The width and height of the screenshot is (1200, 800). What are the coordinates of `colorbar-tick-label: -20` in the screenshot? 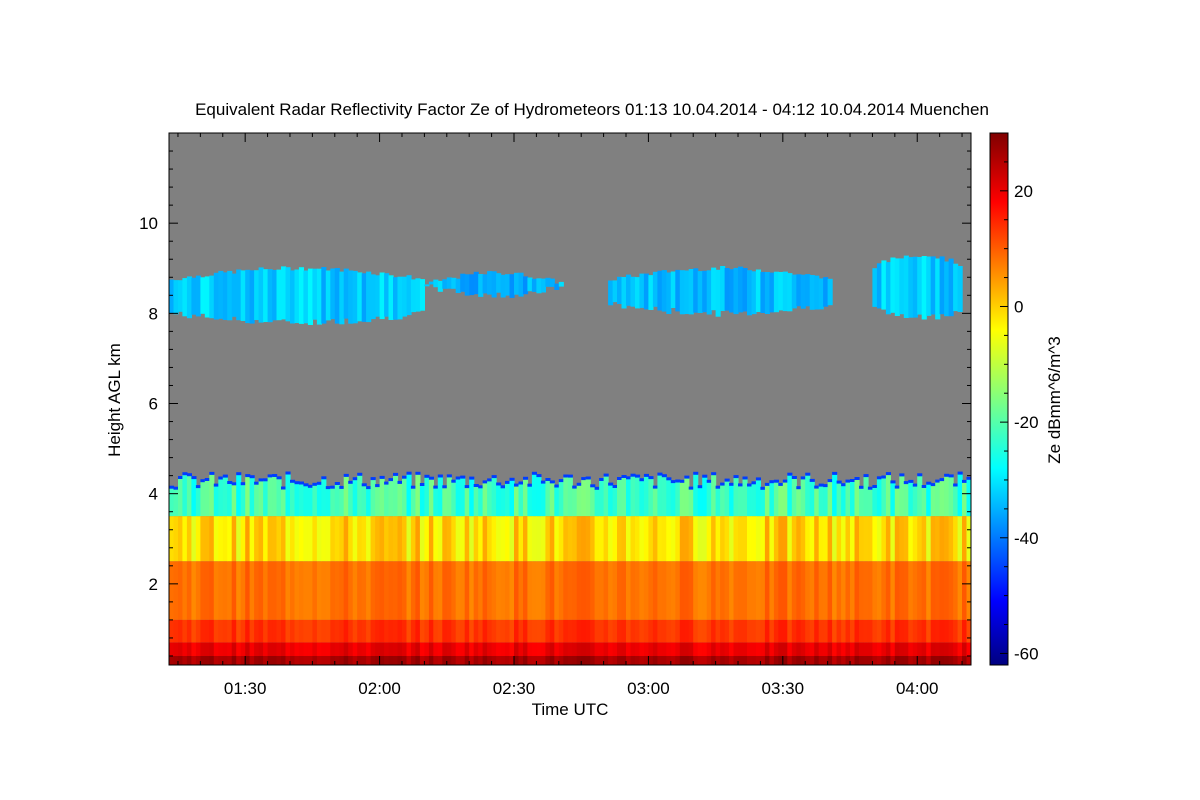 It's located at (1026, 422).